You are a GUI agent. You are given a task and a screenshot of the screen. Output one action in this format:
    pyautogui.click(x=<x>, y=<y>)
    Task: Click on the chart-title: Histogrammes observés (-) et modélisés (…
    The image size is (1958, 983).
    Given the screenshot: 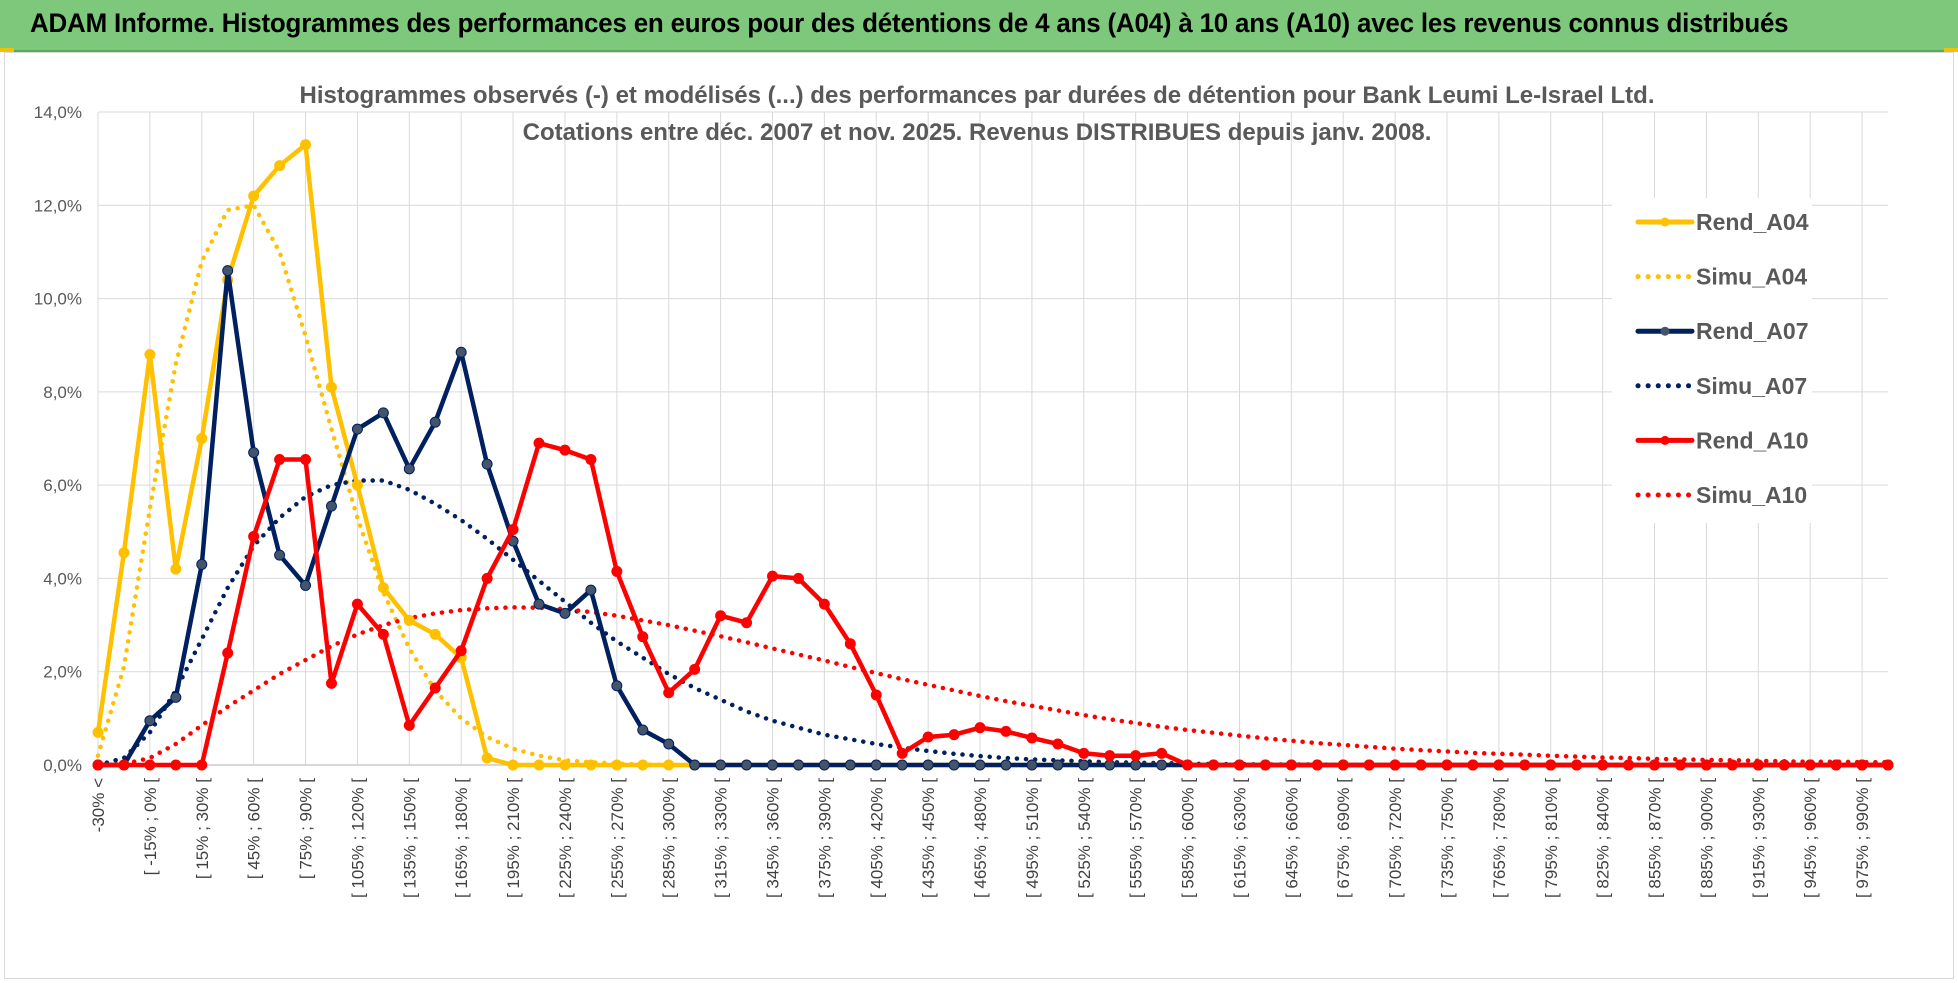 What is the action you would take?
    pyautogui.click(x=976, y=114)
    